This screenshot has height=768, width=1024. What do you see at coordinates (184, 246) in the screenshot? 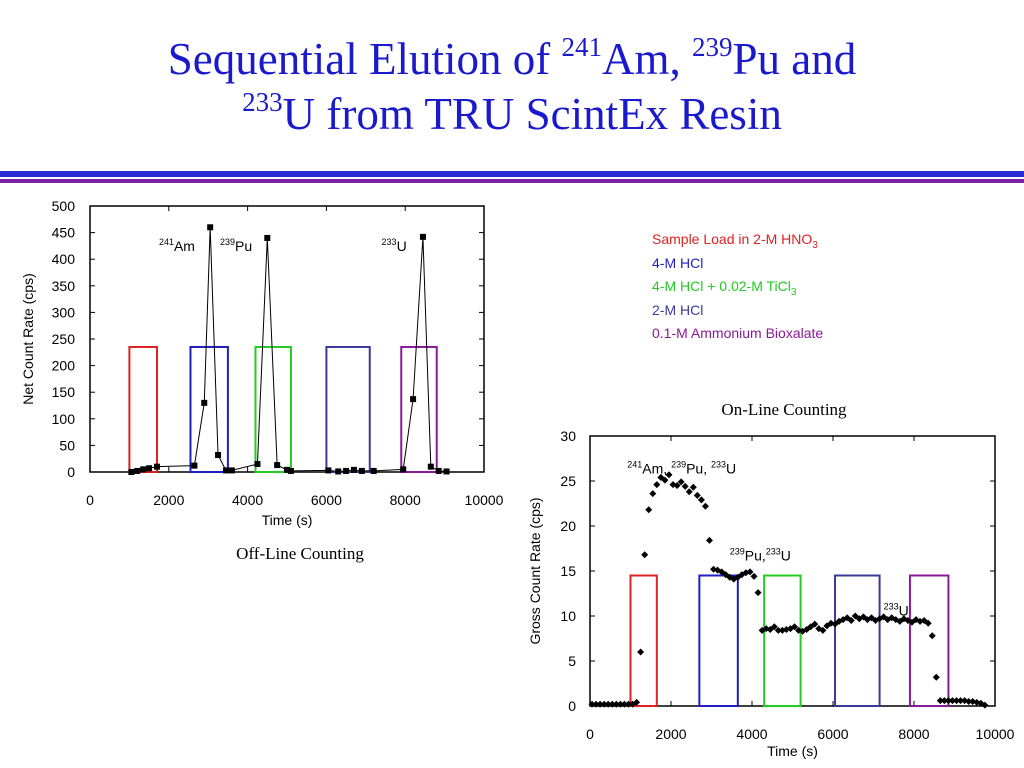
I see `peak-label-1-symbol: Am` at bounding box center [184, 246].